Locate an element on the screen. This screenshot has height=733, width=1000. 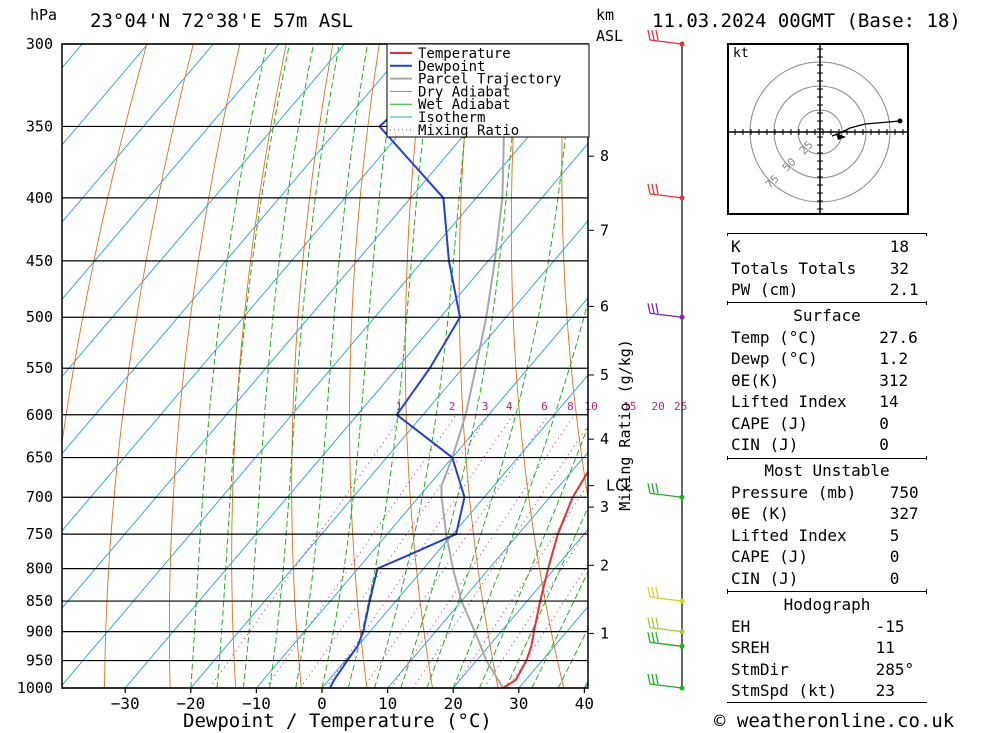
indices-top-table: K 18 Totals Totals 32 PW (cm) 2.1 is located at coordinates (827, 268).